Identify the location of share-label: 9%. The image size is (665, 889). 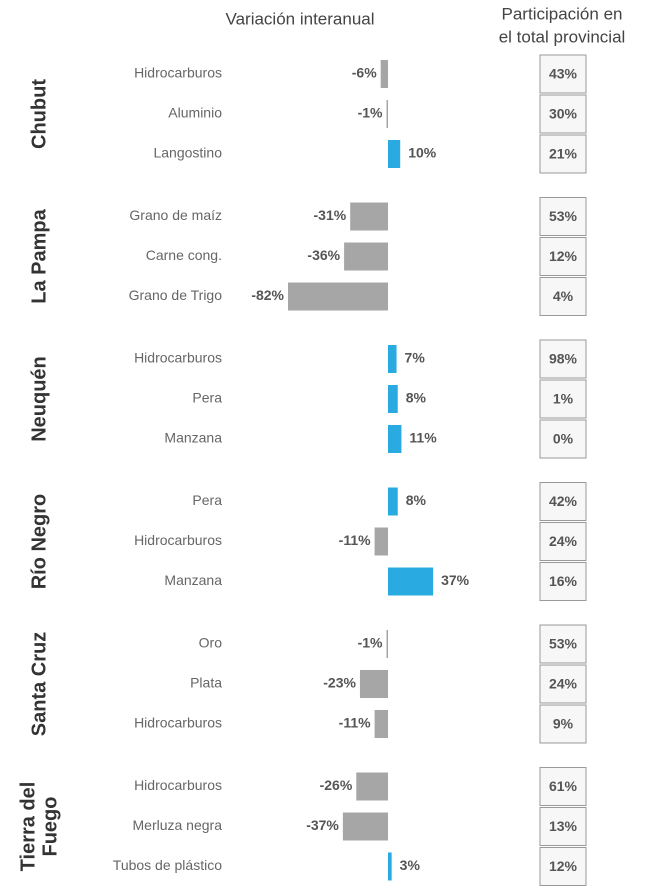
(563, 724).